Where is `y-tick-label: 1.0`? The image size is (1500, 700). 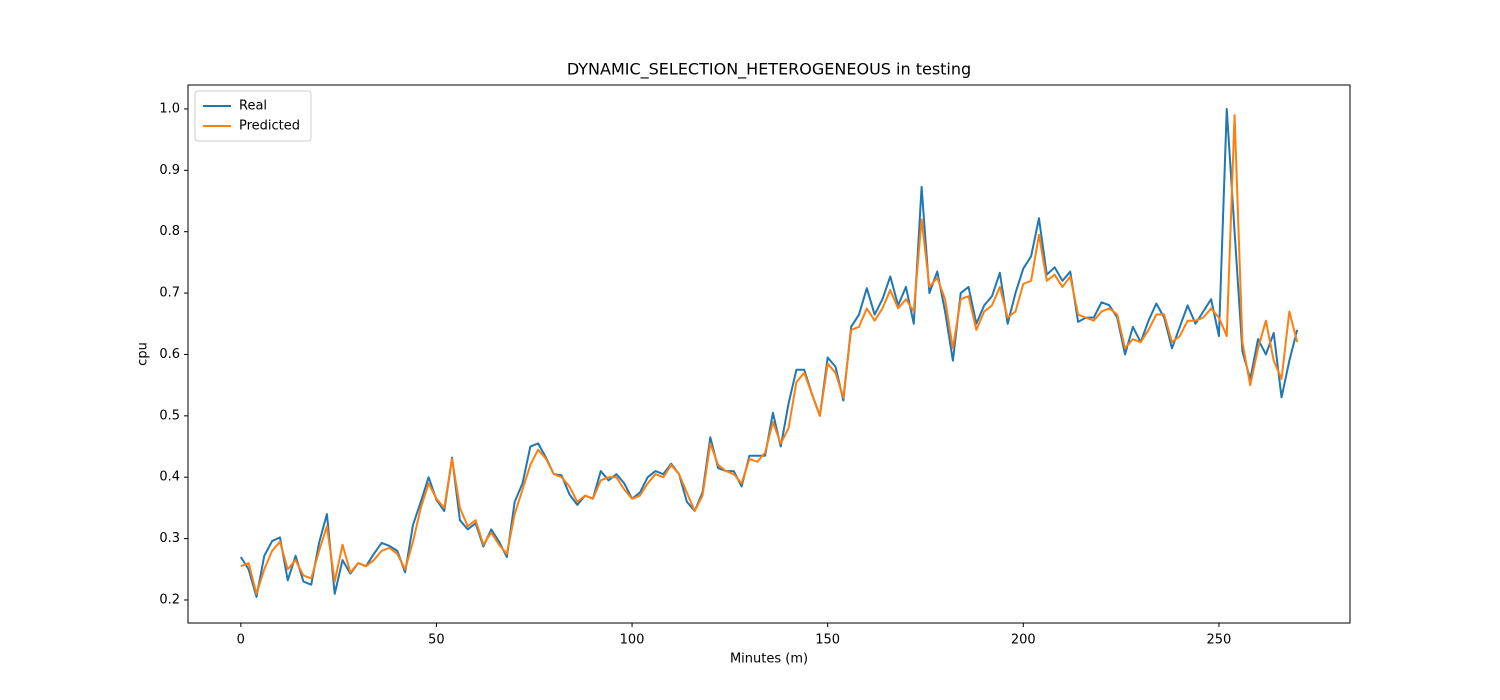
y-tick-label: 1.0 is located at coordinates (169, 108).